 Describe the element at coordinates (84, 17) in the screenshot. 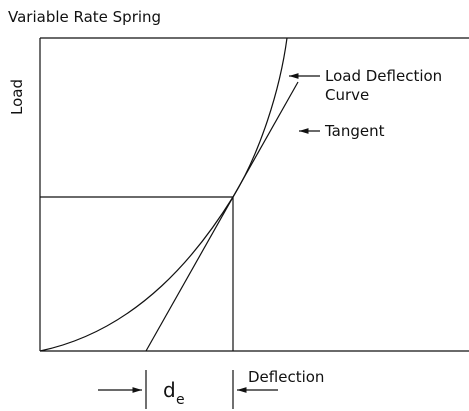

I see `title: Variable Rate Spring` at that location.